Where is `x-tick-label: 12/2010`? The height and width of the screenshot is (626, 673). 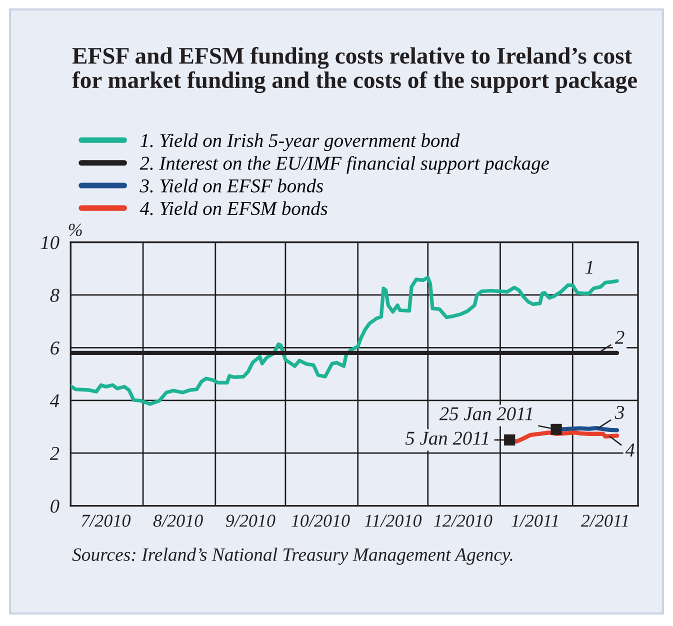
x-tick-label: 12/2010 is located at coordinates (463, 520).